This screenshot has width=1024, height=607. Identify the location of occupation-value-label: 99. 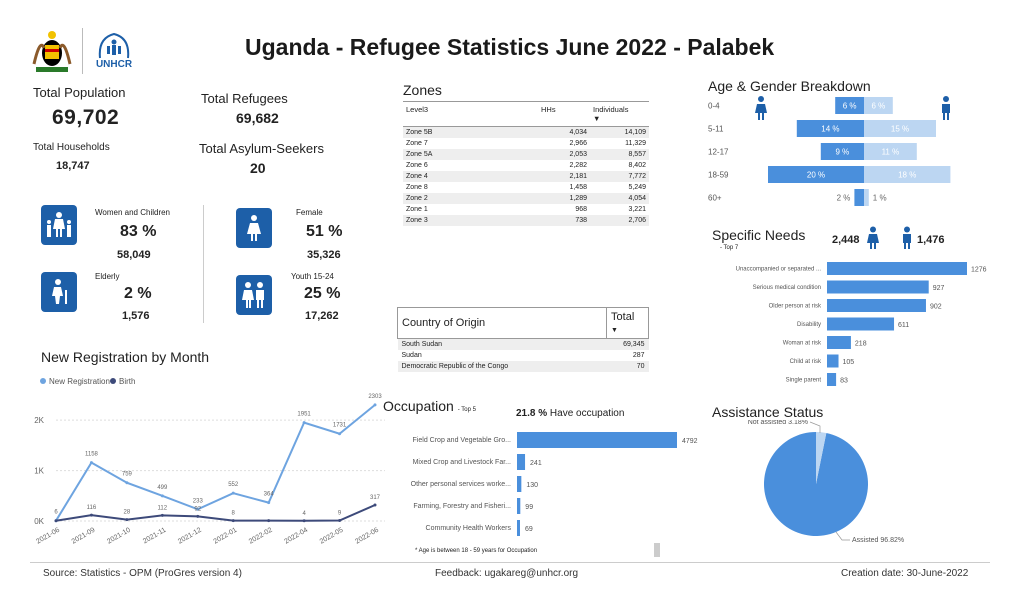
(529, 507).